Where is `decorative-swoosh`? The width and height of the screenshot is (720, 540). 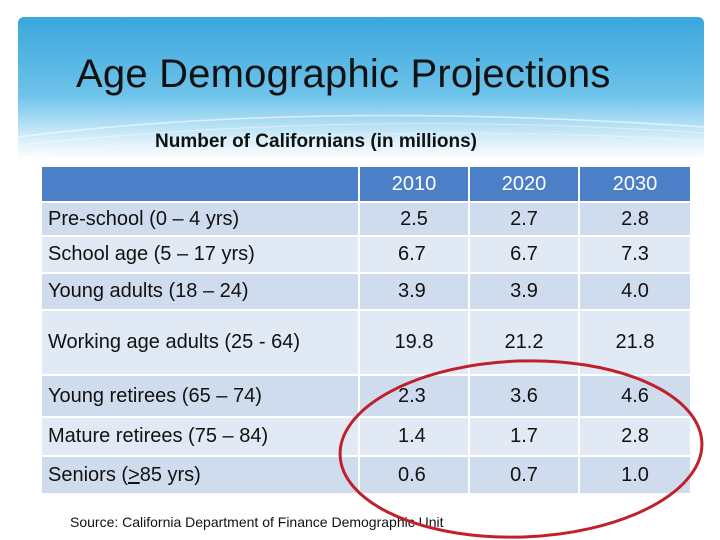 decorative-swoosh is located at coordinates (361, 135).